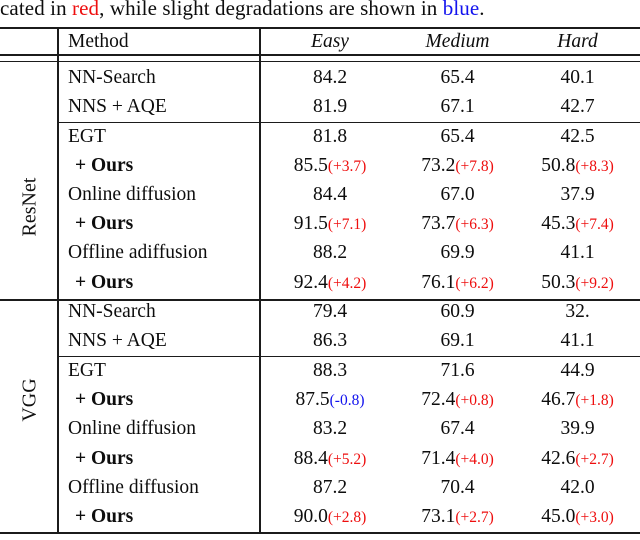 The width and height of the screenshot is (640, 540). I want to click on delta-value: (+5.2), so click(347, 459).